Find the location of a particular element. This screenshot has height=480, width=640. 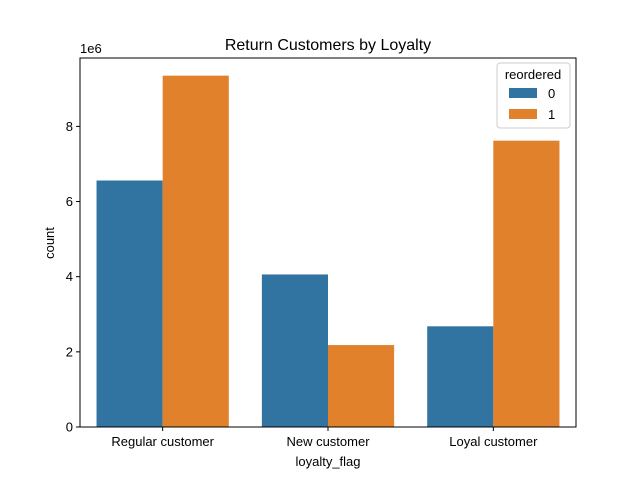

y-tick-label-2: 4 is located at coordinates (69, 276).